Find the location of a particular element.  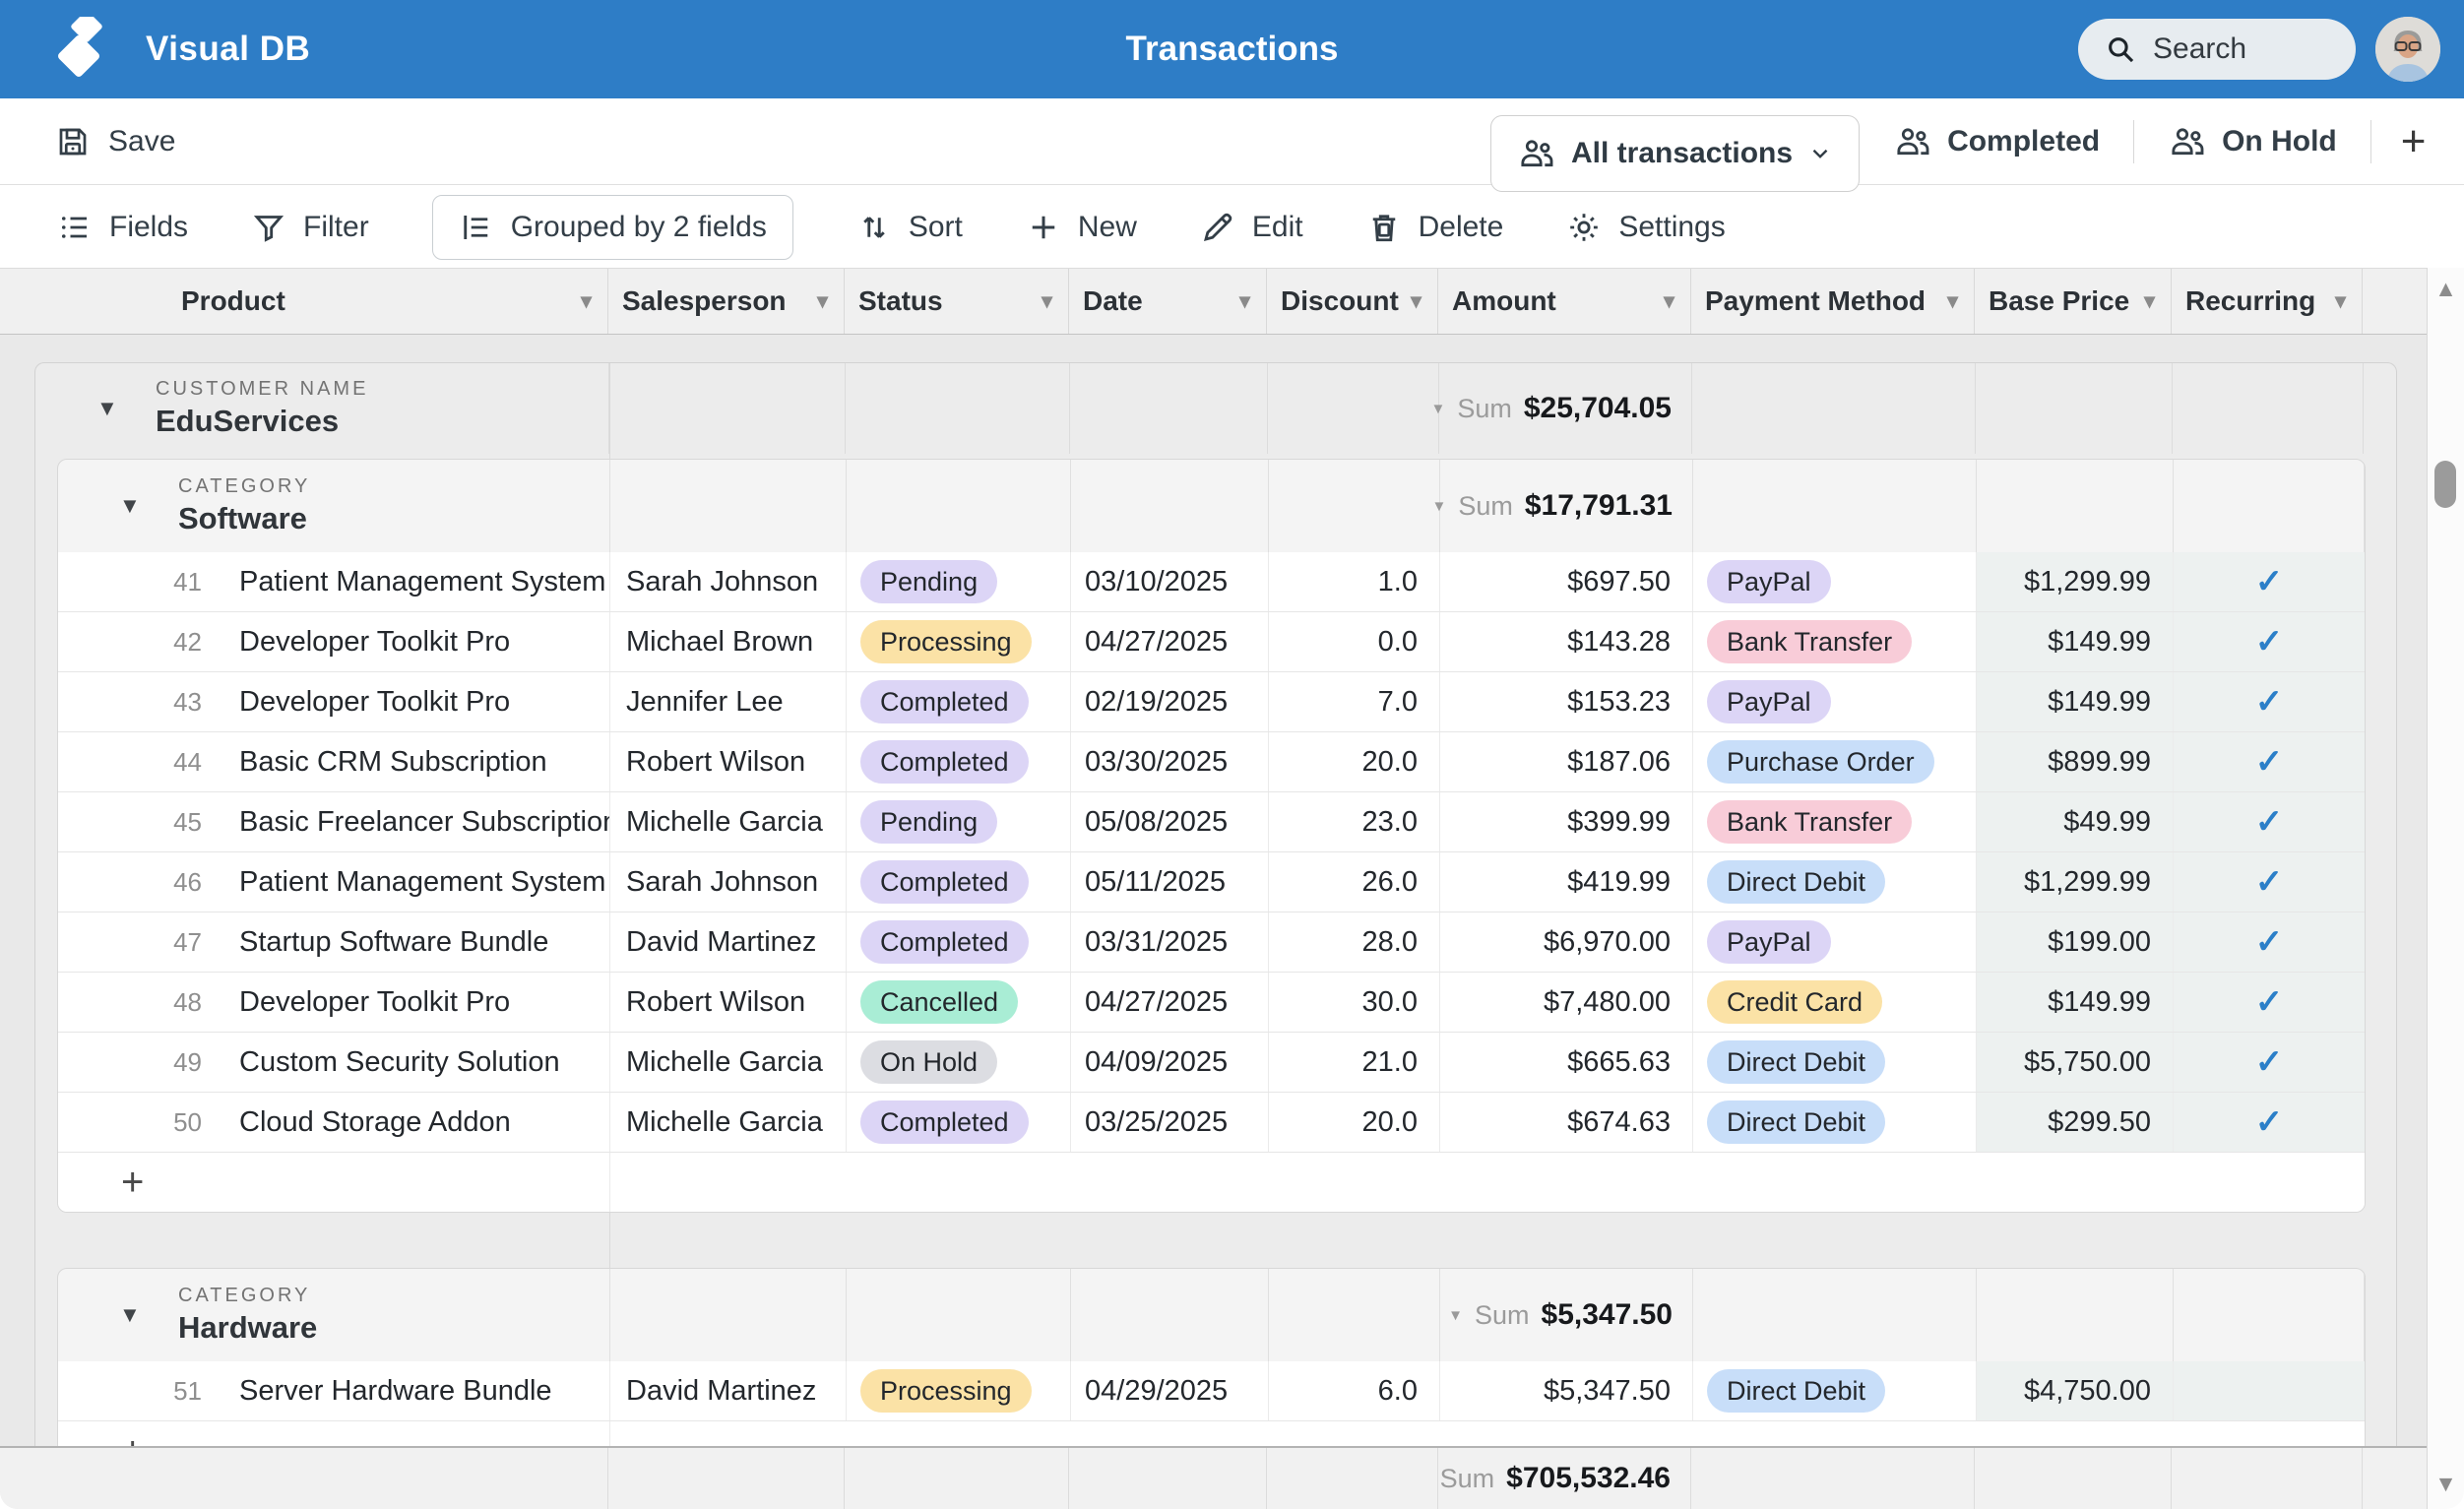

save-button: Save is located at coordinates (115, 141).